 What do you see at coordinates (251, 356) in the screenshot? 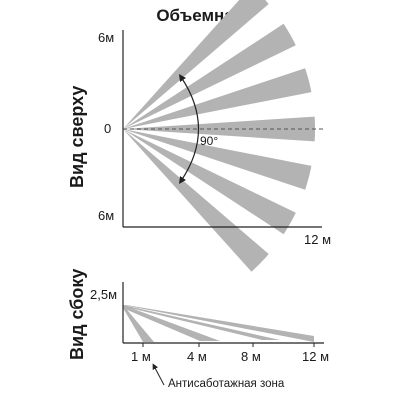
I see `side-view-tick-8m: 8 м` at bounding box center [251, 356].